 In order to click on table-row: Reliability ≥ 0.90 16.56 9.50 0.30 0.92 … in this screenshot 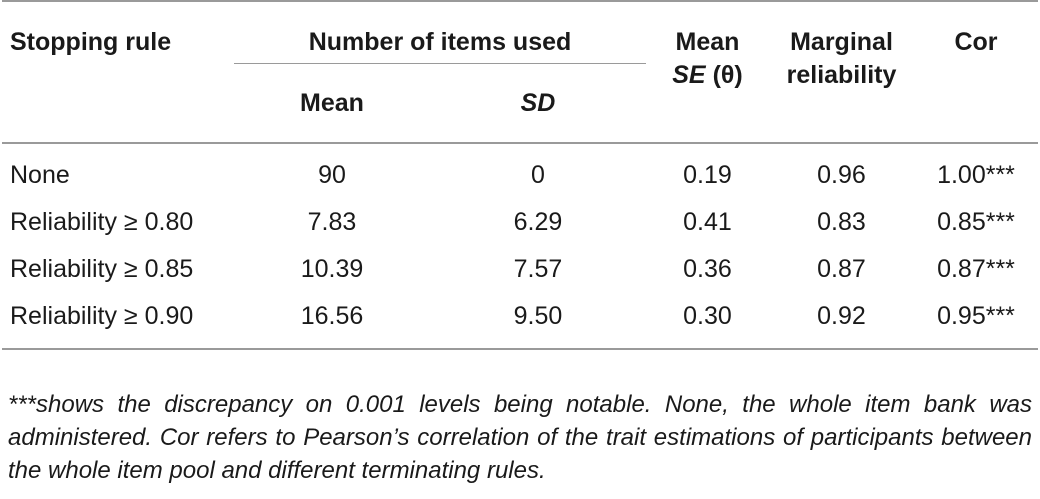, I will do `click(520, 321)`.